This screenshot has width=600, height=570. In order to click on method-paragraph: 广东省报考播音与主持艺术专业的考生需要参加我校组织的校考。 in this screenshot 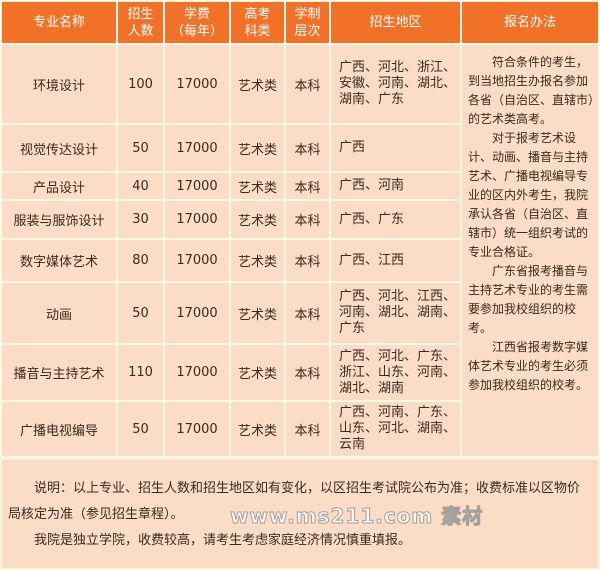, I will do `click(528, 299)`.